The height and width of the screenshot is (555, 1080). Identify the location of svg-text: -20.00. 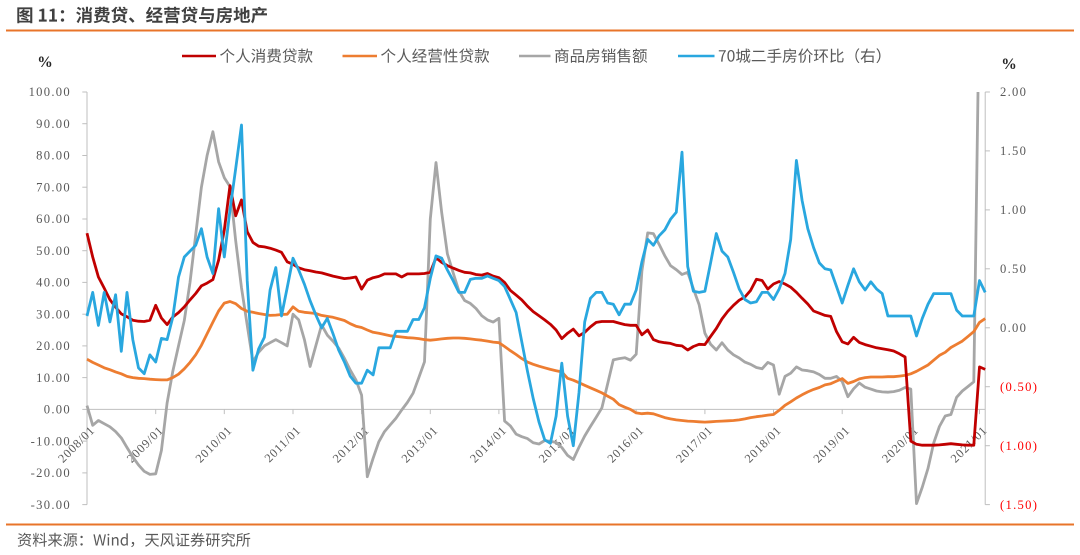
(51, 473).